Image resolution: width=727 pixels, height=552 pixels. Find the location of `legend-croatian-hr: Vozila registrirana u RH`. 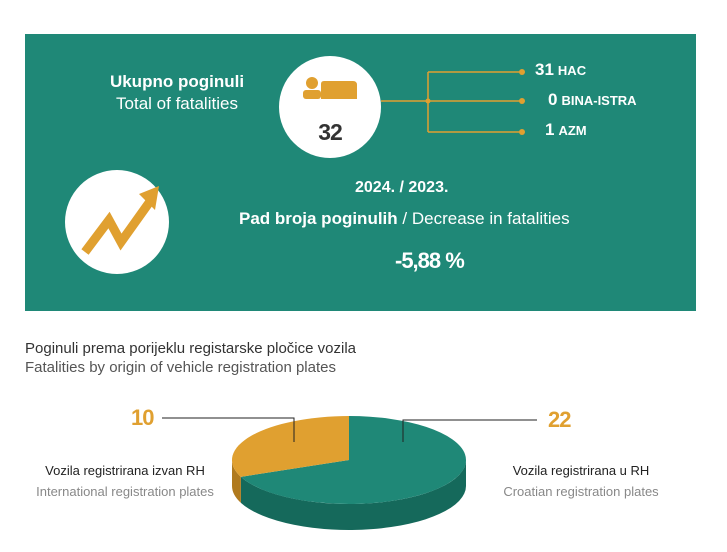

legend-croatian-hr: Vozila registrirana u RH is located at coordinates (581, 470).